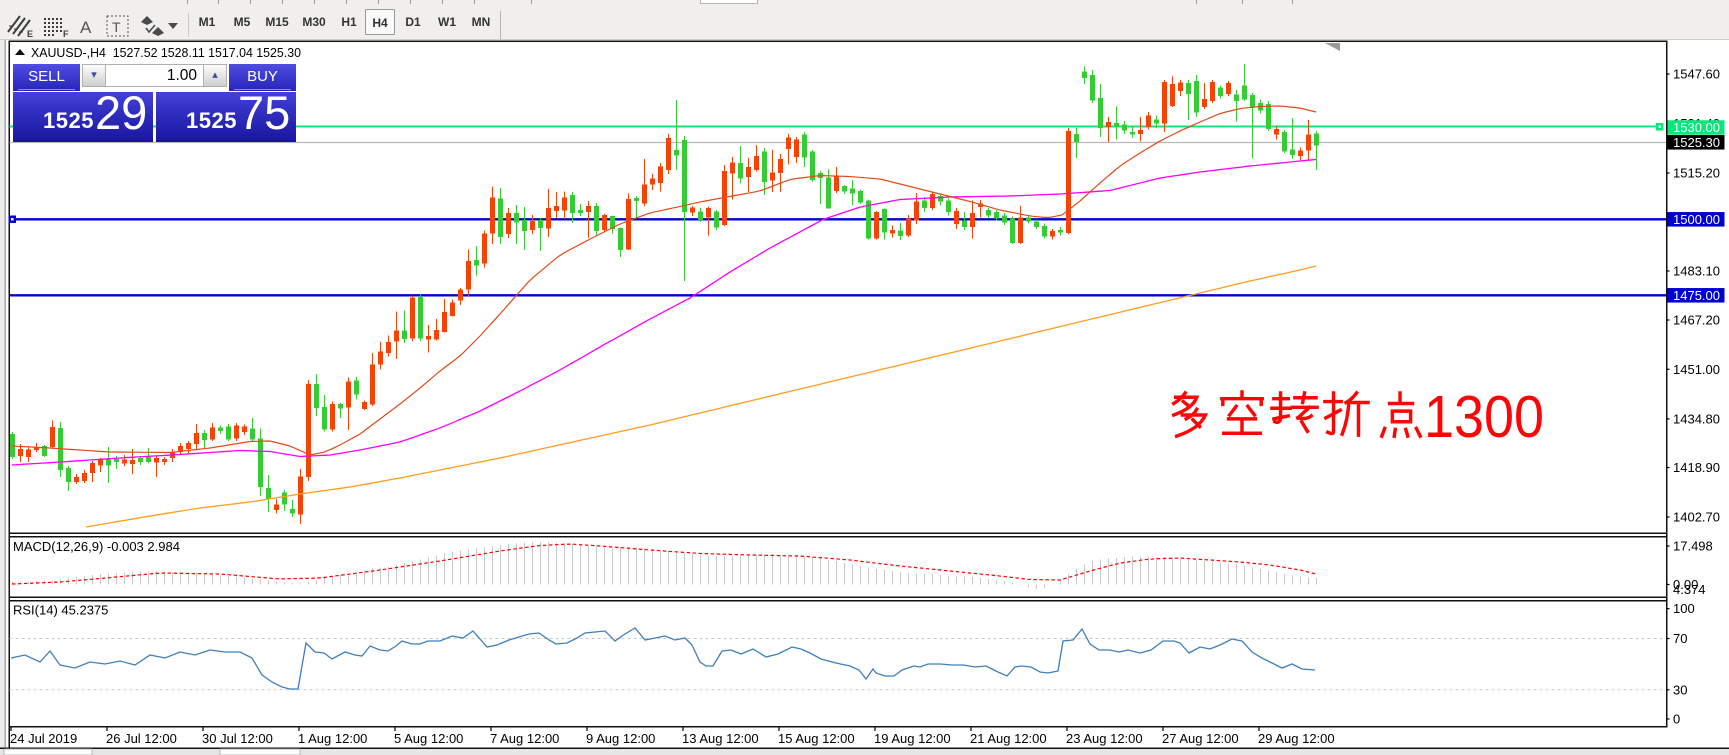  What do you see at coordinates (1696, 127) in the screenshot?
I see `svg-text: 1530.00` at bounding box center [1696, 127].